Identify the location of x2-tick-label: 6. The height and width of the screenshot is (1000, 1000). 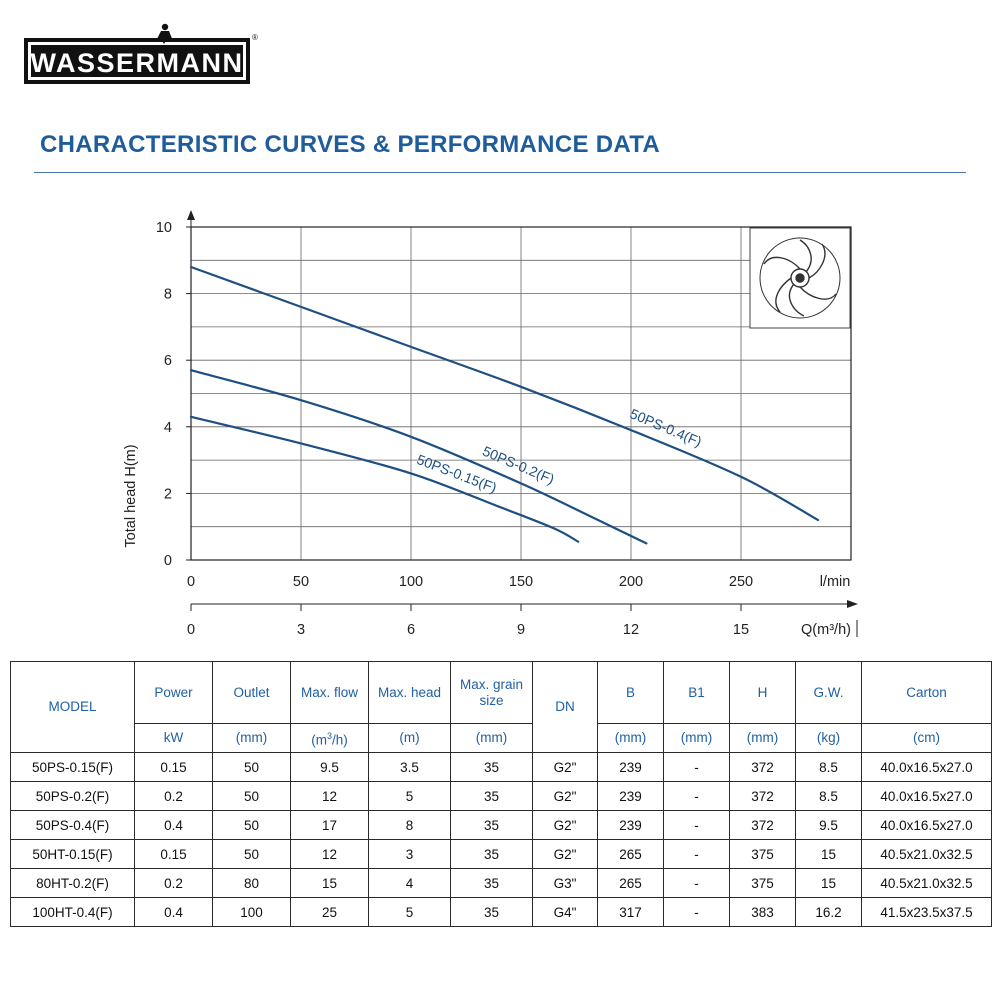
(411, 630).